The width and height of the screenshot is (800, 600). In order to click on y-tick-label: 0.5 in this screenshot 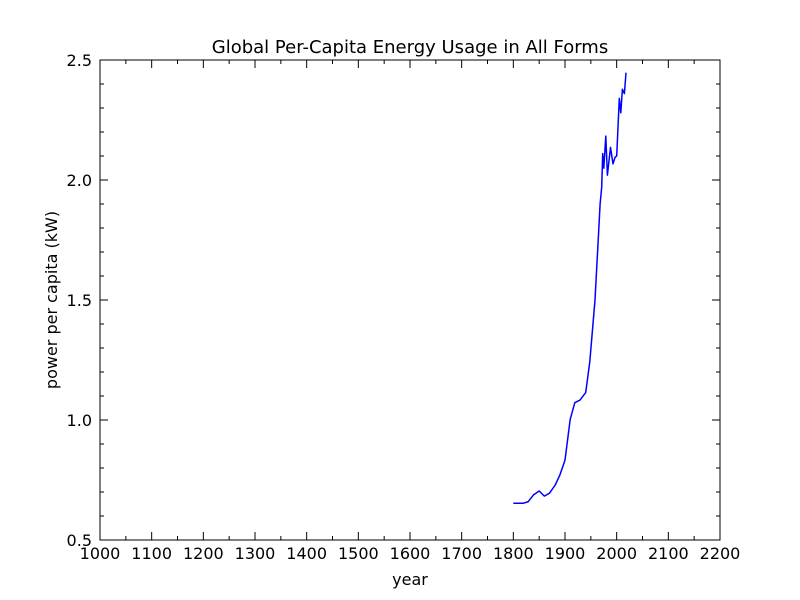, I will do `click(79, 540)`.